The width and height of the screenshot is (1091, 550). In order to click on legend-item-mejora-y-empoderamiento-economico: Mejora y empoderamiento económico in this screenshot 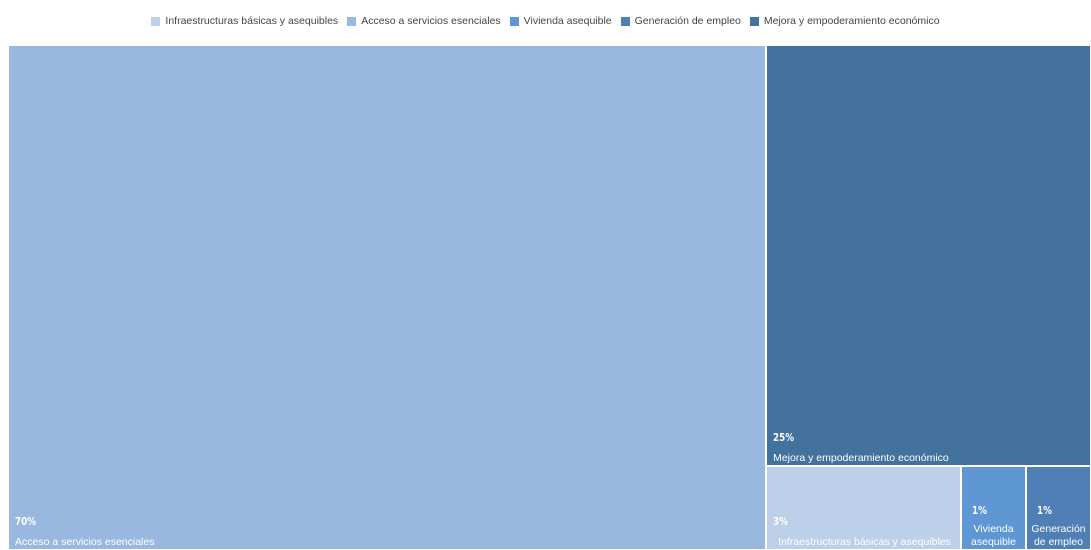, I will do `click(844, 21)`.